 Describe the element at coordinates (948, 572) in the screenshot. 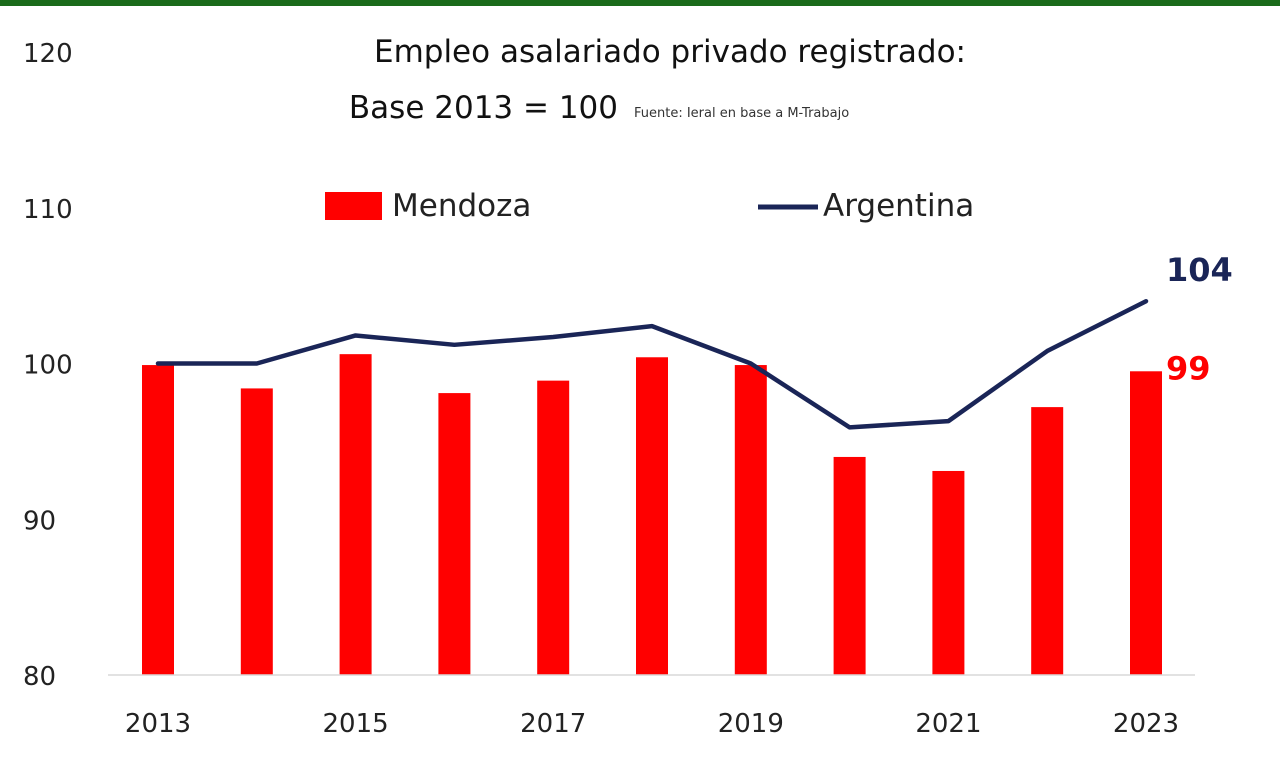

I see `bar-mendoza-2021` at that location.